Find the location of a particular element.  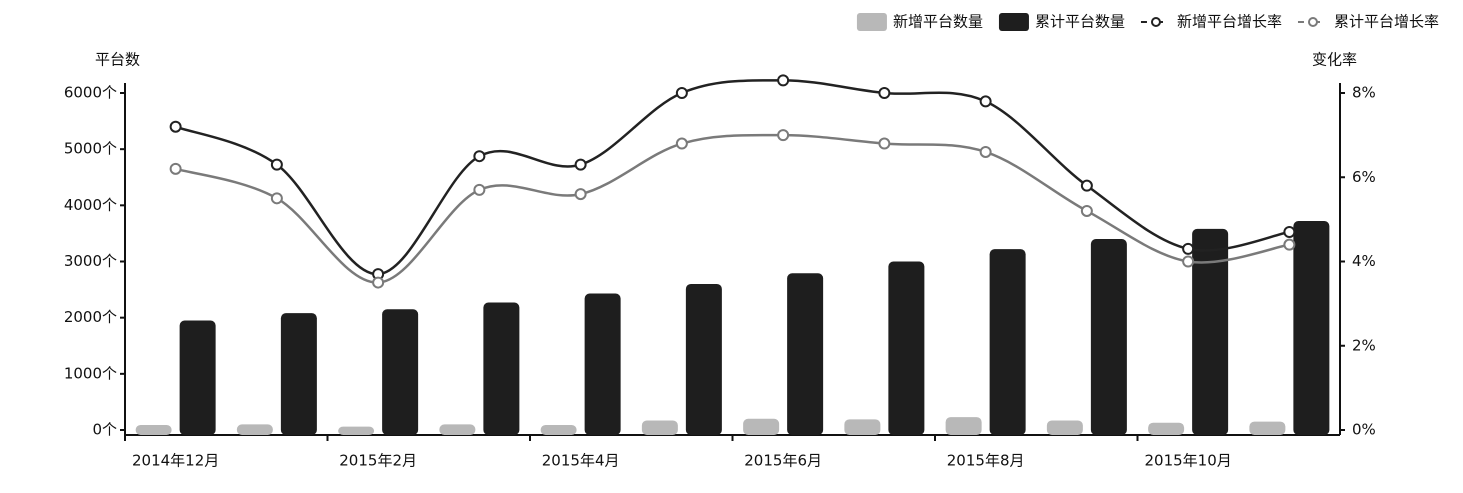

x-tick-label: 2014年12月 is located at coordinates (175, 461).